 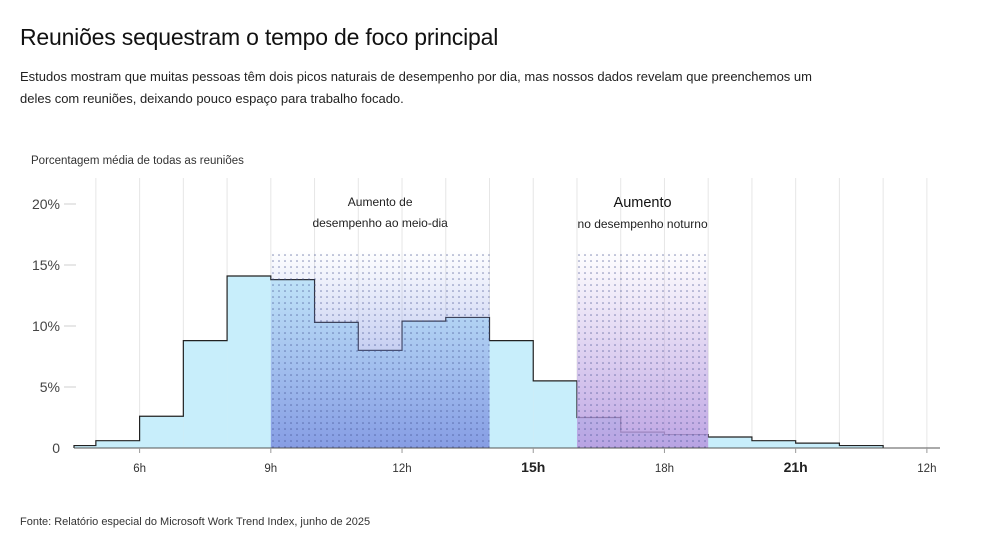 I want to click on y-axis-title: Porcentagem média de todas as reuniões, so click(x=137, y=161).